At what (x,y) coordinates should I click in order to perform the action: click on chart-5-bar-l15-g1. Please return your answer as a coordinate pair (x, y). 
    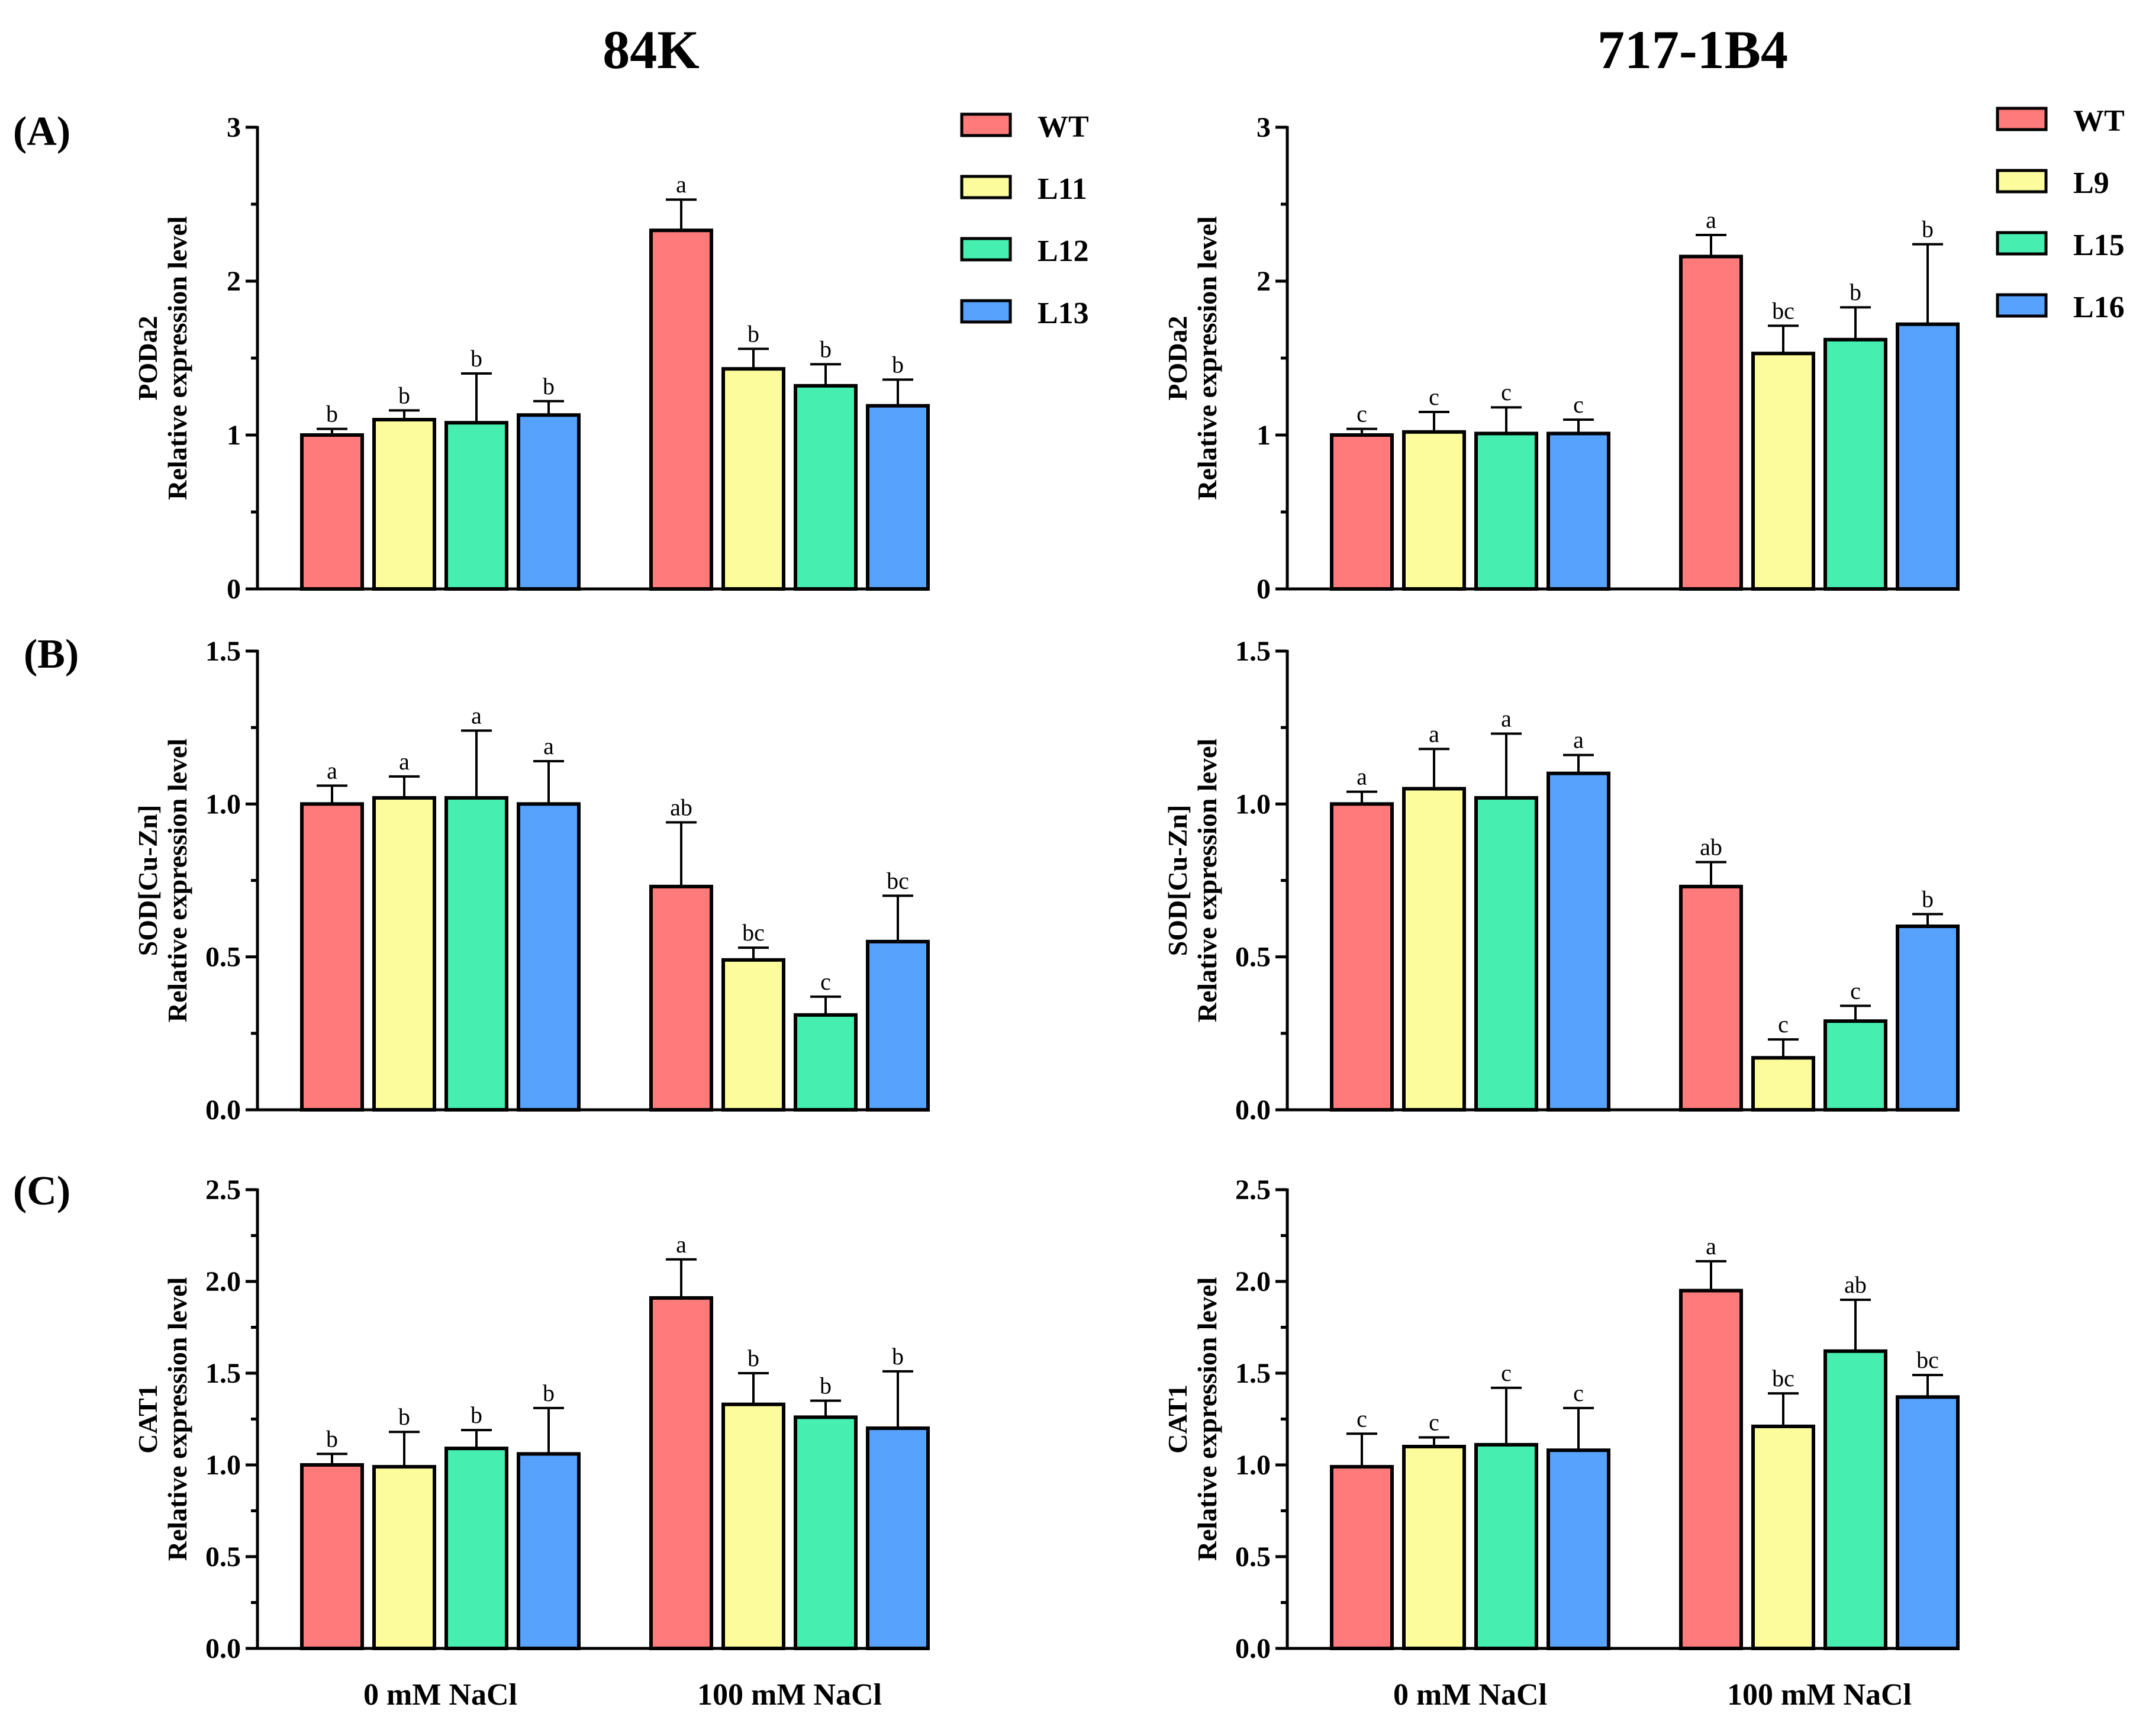
    Looking at the image, I should click on (1855, 1500).